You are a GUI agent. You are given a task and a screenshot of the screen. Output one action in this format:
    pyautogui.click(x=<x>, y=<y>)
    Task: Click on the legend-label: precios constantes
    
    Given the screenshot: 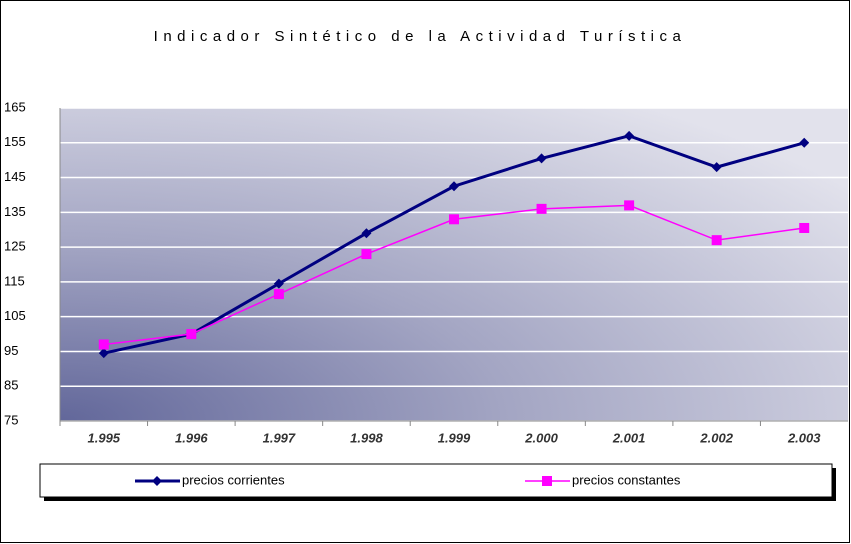 What is the action you would take?
    pyautogui.click(x=626, y=479)
    